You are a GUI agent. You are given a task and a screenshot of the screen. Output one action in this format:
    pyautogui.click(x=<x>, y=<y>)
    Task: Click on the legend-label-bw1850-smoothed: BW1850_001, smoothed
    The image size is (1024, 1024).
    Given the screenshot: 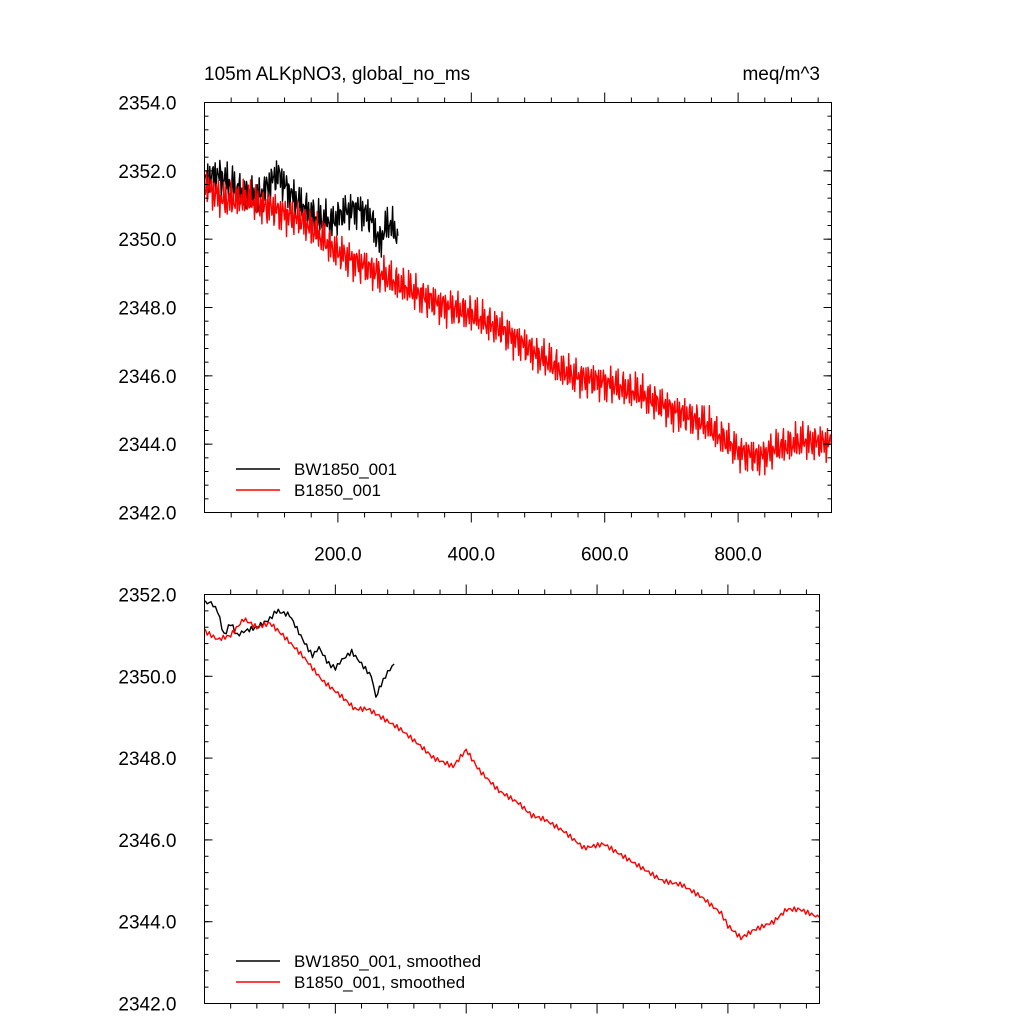 What is the action you would take?
    pyautogui.click(x=387, y=961)
    